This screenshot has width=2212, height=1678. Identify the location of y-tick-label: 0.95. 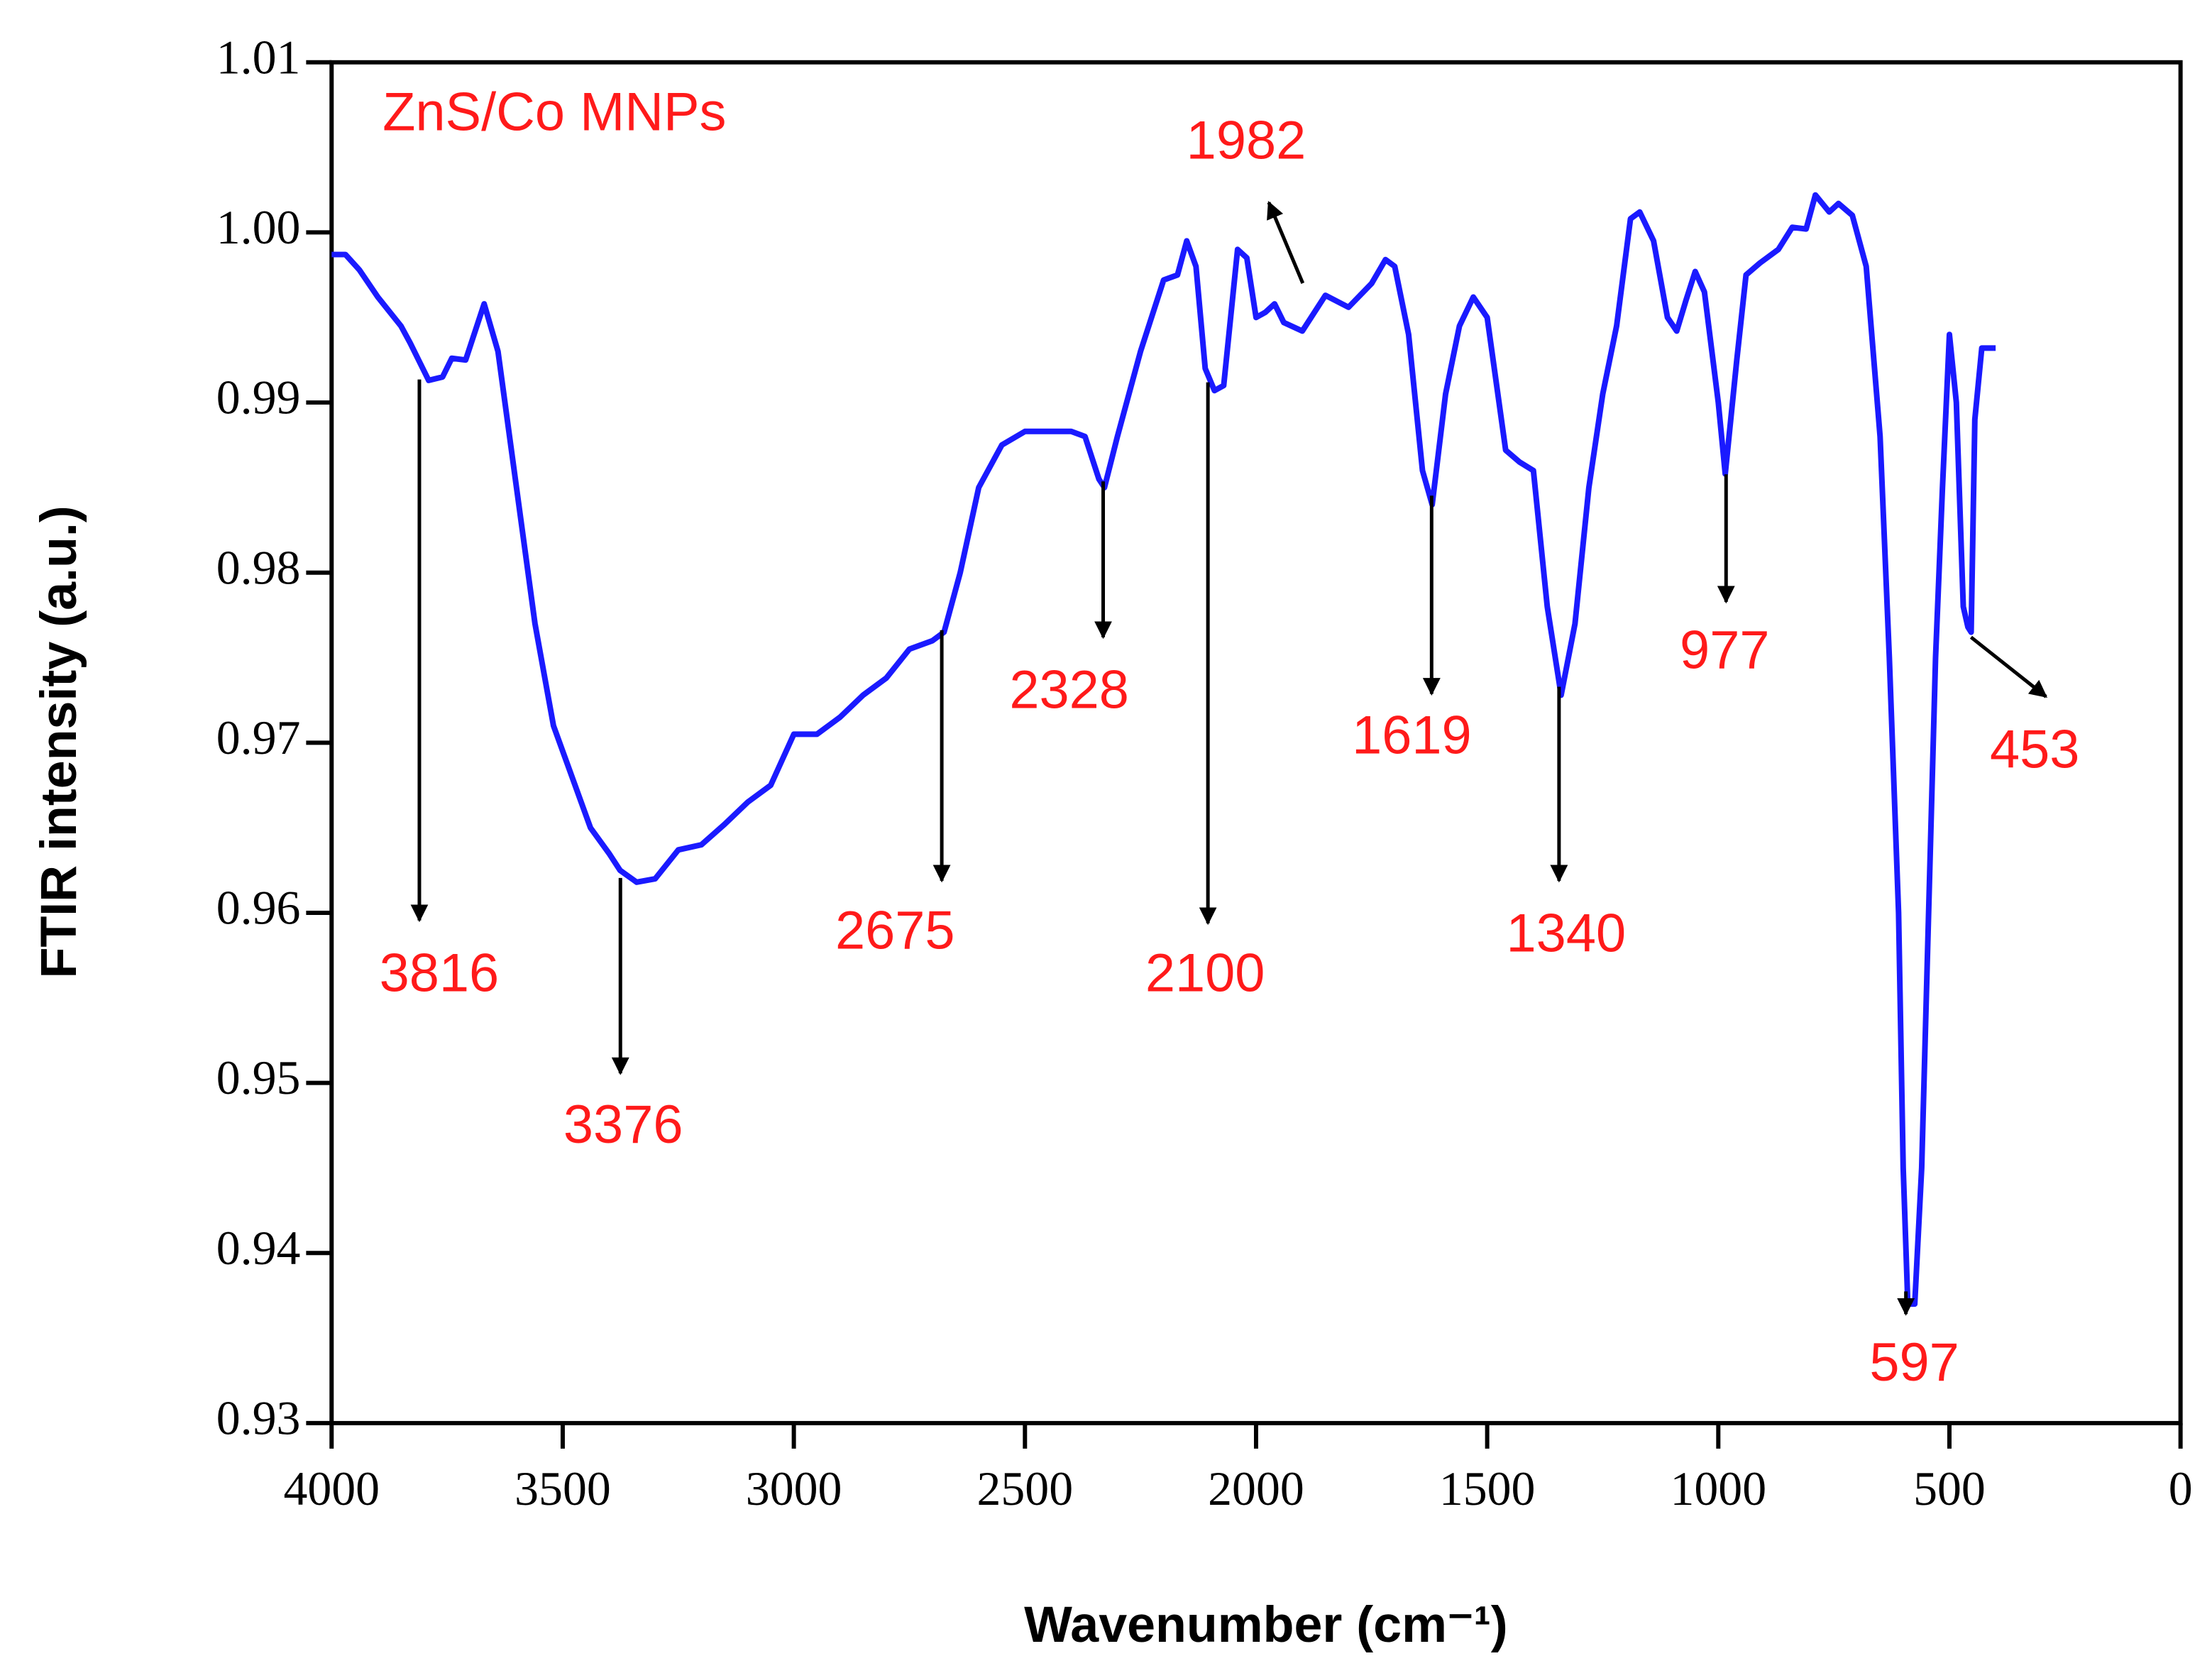
(258, 1077).